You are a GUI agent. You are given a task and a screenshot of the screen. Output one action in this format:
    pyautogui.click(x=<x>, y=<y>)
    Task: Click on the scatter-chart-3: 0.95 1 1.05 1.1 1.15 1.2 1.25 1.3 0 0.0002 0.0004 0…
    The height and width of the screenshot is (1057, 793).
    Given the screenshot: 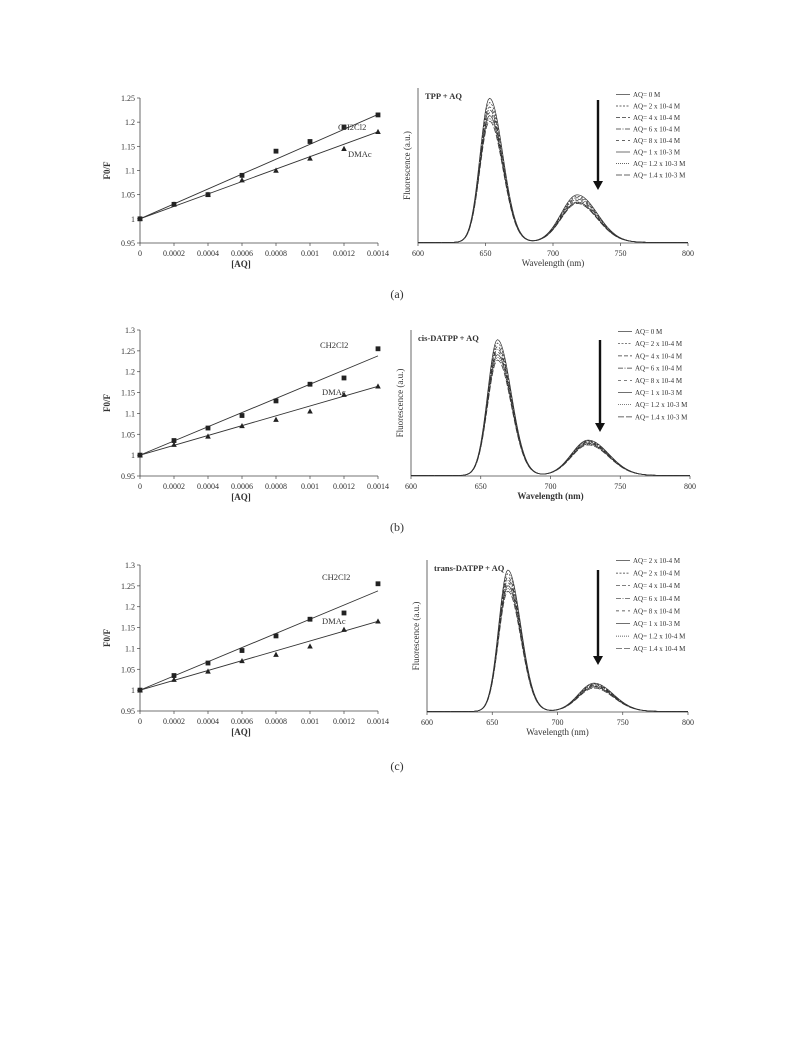 What is the action you would take?
    pyautogui.click(x=245, y=649)
    